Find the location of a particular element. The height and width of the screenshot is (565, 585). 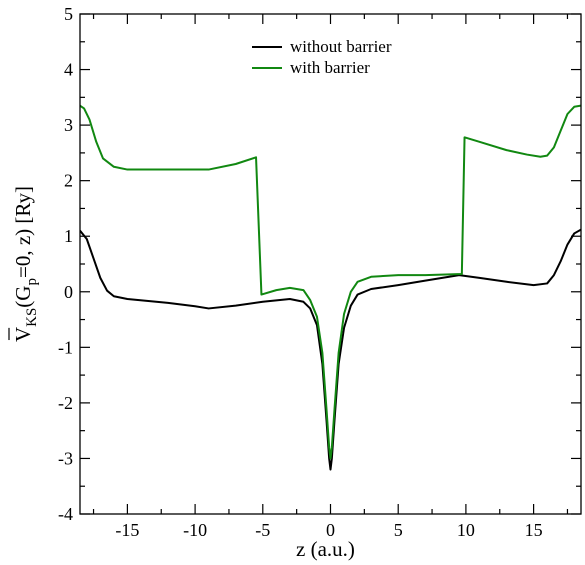

legend-label-with-barrier: with barrier is located at coordinates (330, 67).